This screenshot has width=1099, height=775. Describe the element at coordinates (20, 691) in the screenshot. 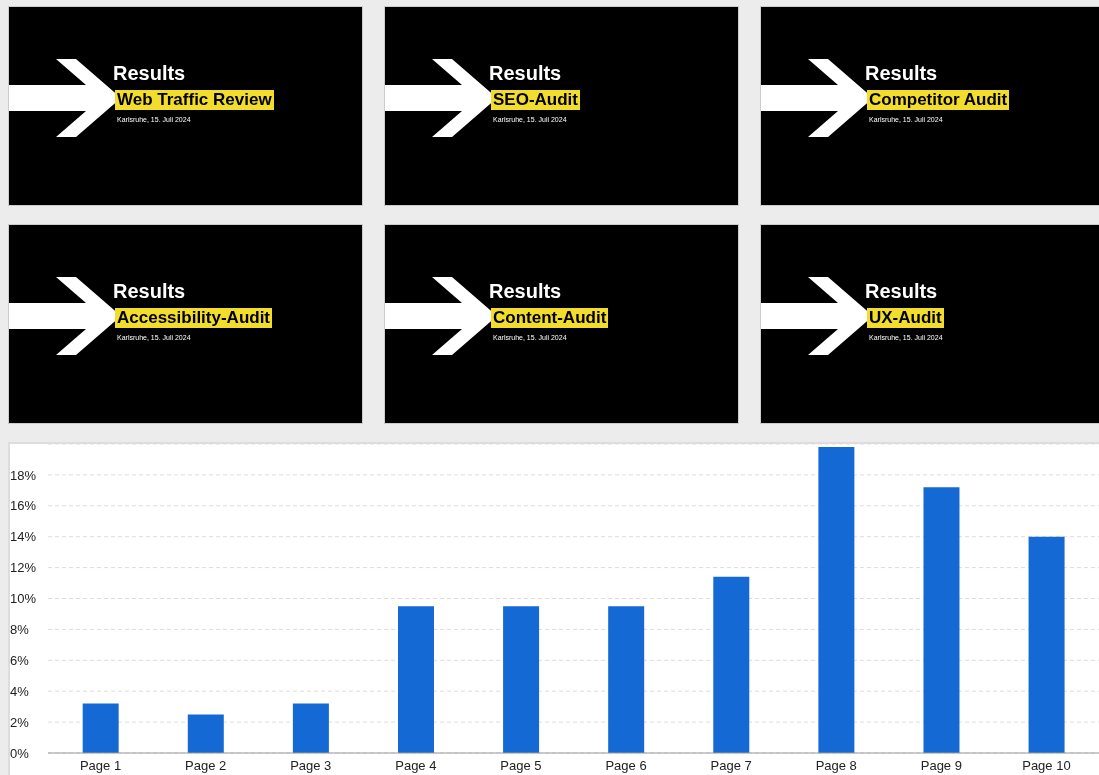

I see `y-tick-label: 4%` at that location.